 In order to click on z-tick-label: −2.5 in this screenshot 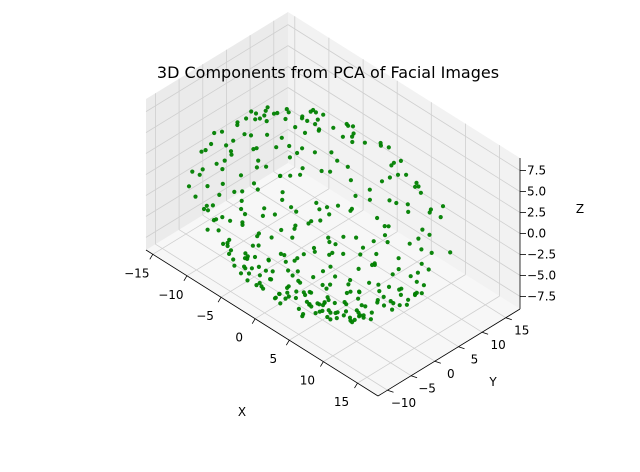, I will do `click(541, 255)`.